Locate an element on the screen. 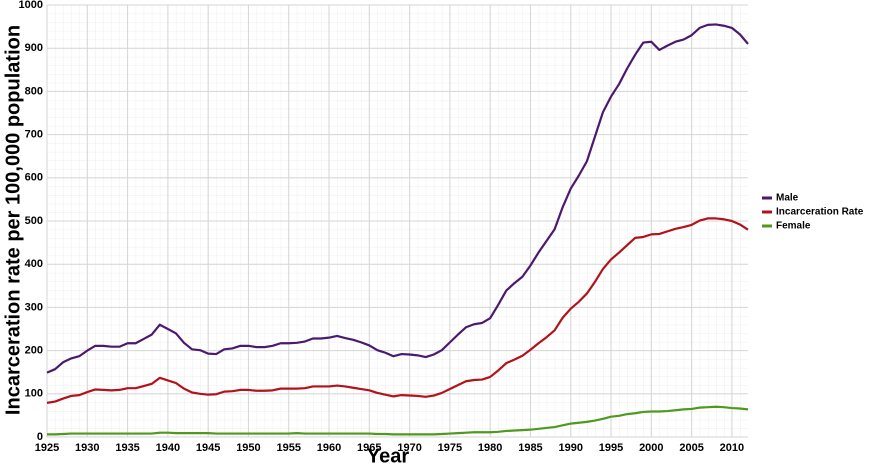 The image size is (873, 466). y-tick-label: 800 is located at coordinates (34, 91).